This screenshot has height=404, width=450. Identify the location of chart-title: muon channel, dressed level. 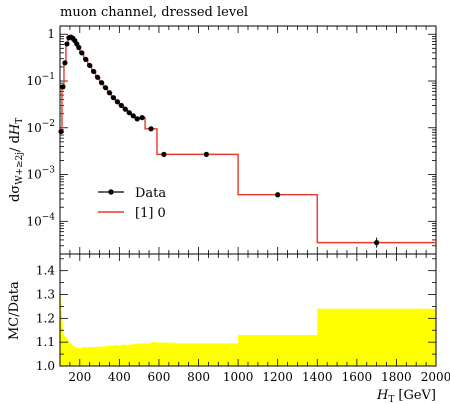
(154, 12).